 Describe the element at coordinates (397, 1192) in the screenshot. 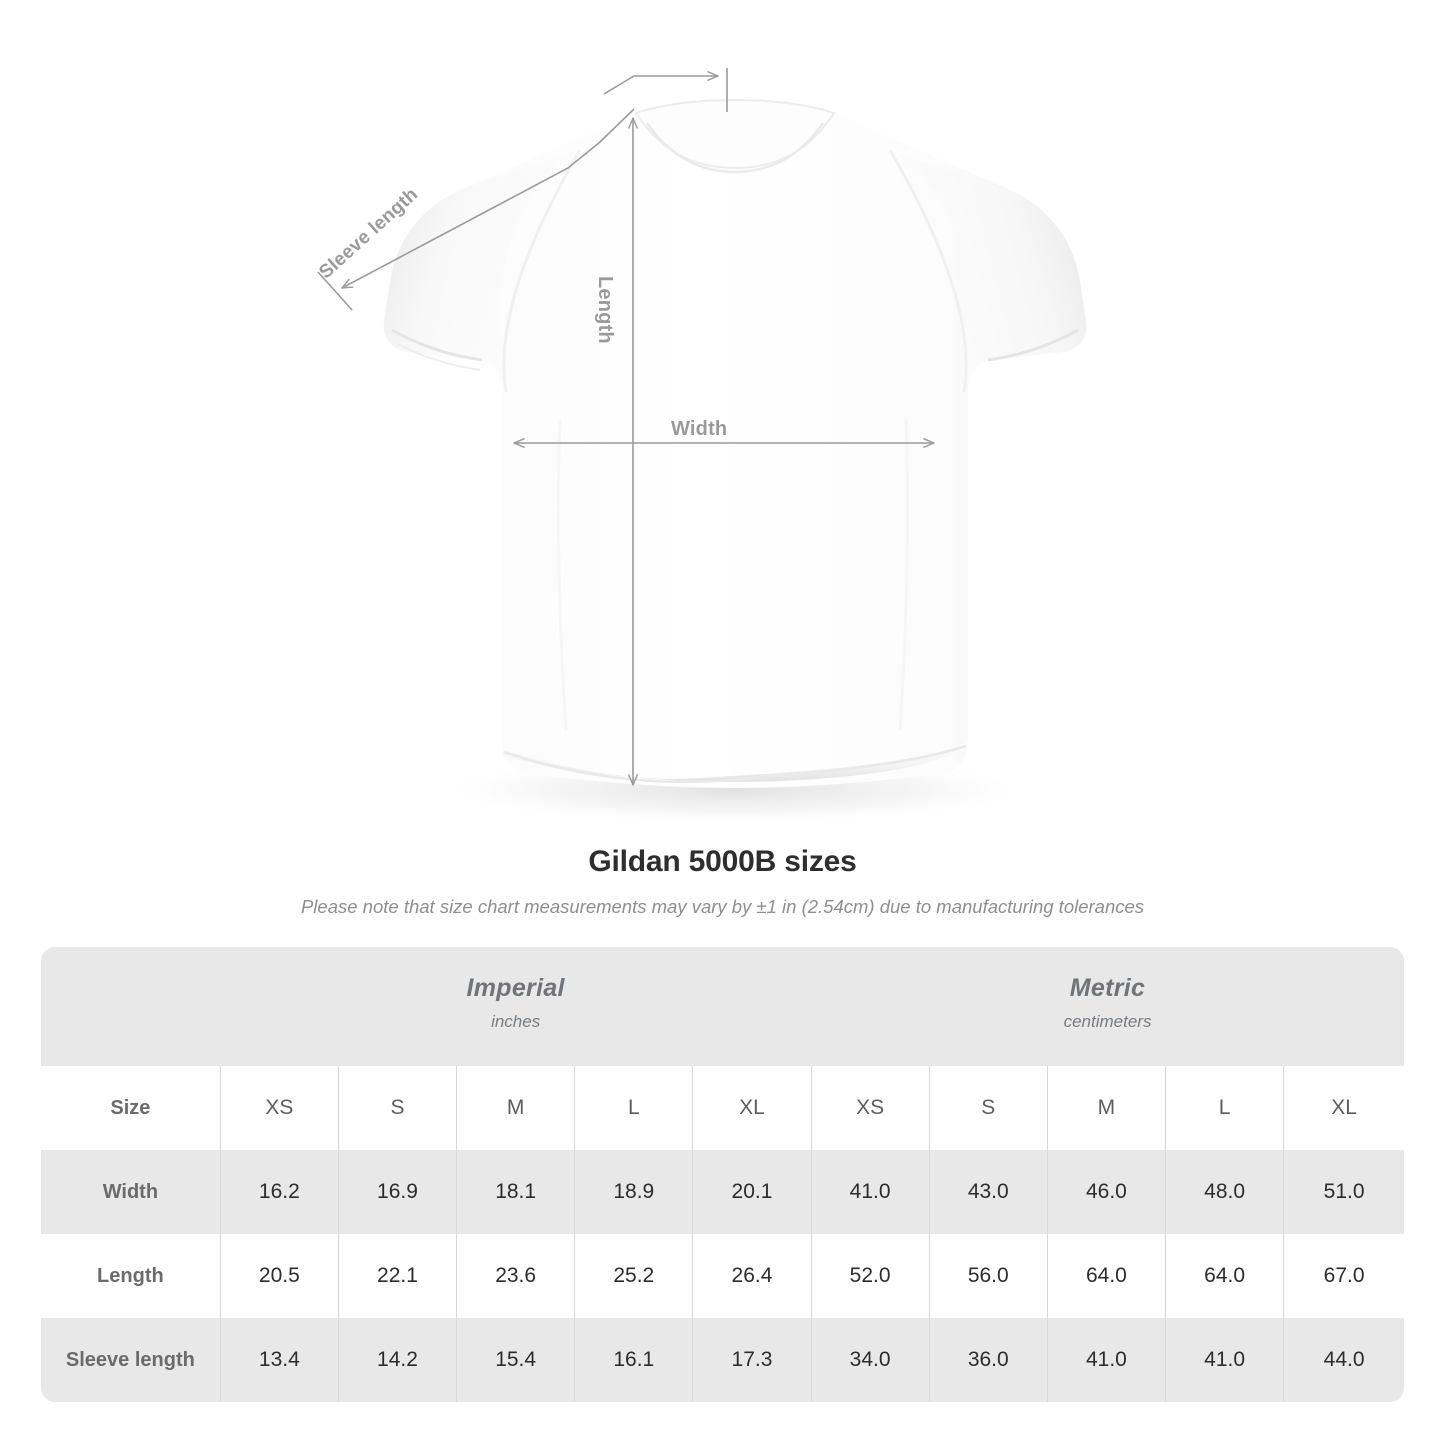

I see `cell-width-imperial-s: 16.9` at that location.